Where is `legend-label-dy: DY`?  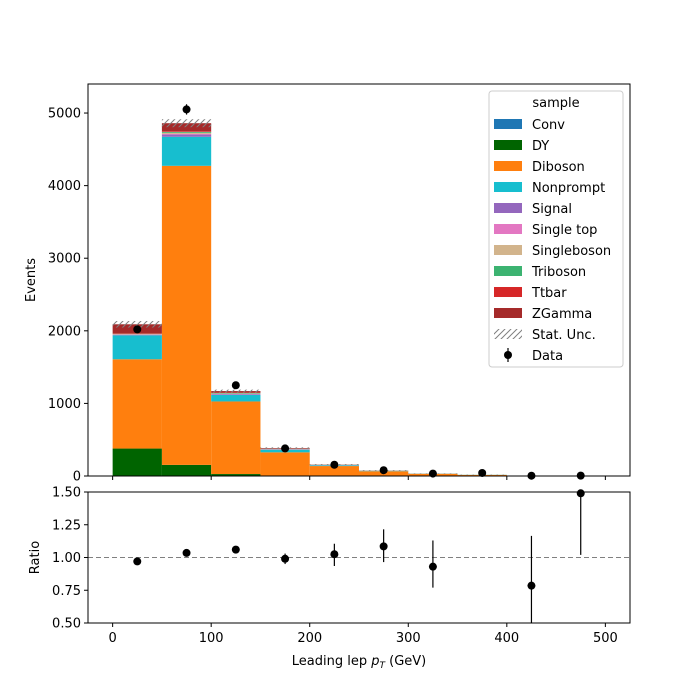 legend-label-dy: DY is located at coordinates (540, 146).